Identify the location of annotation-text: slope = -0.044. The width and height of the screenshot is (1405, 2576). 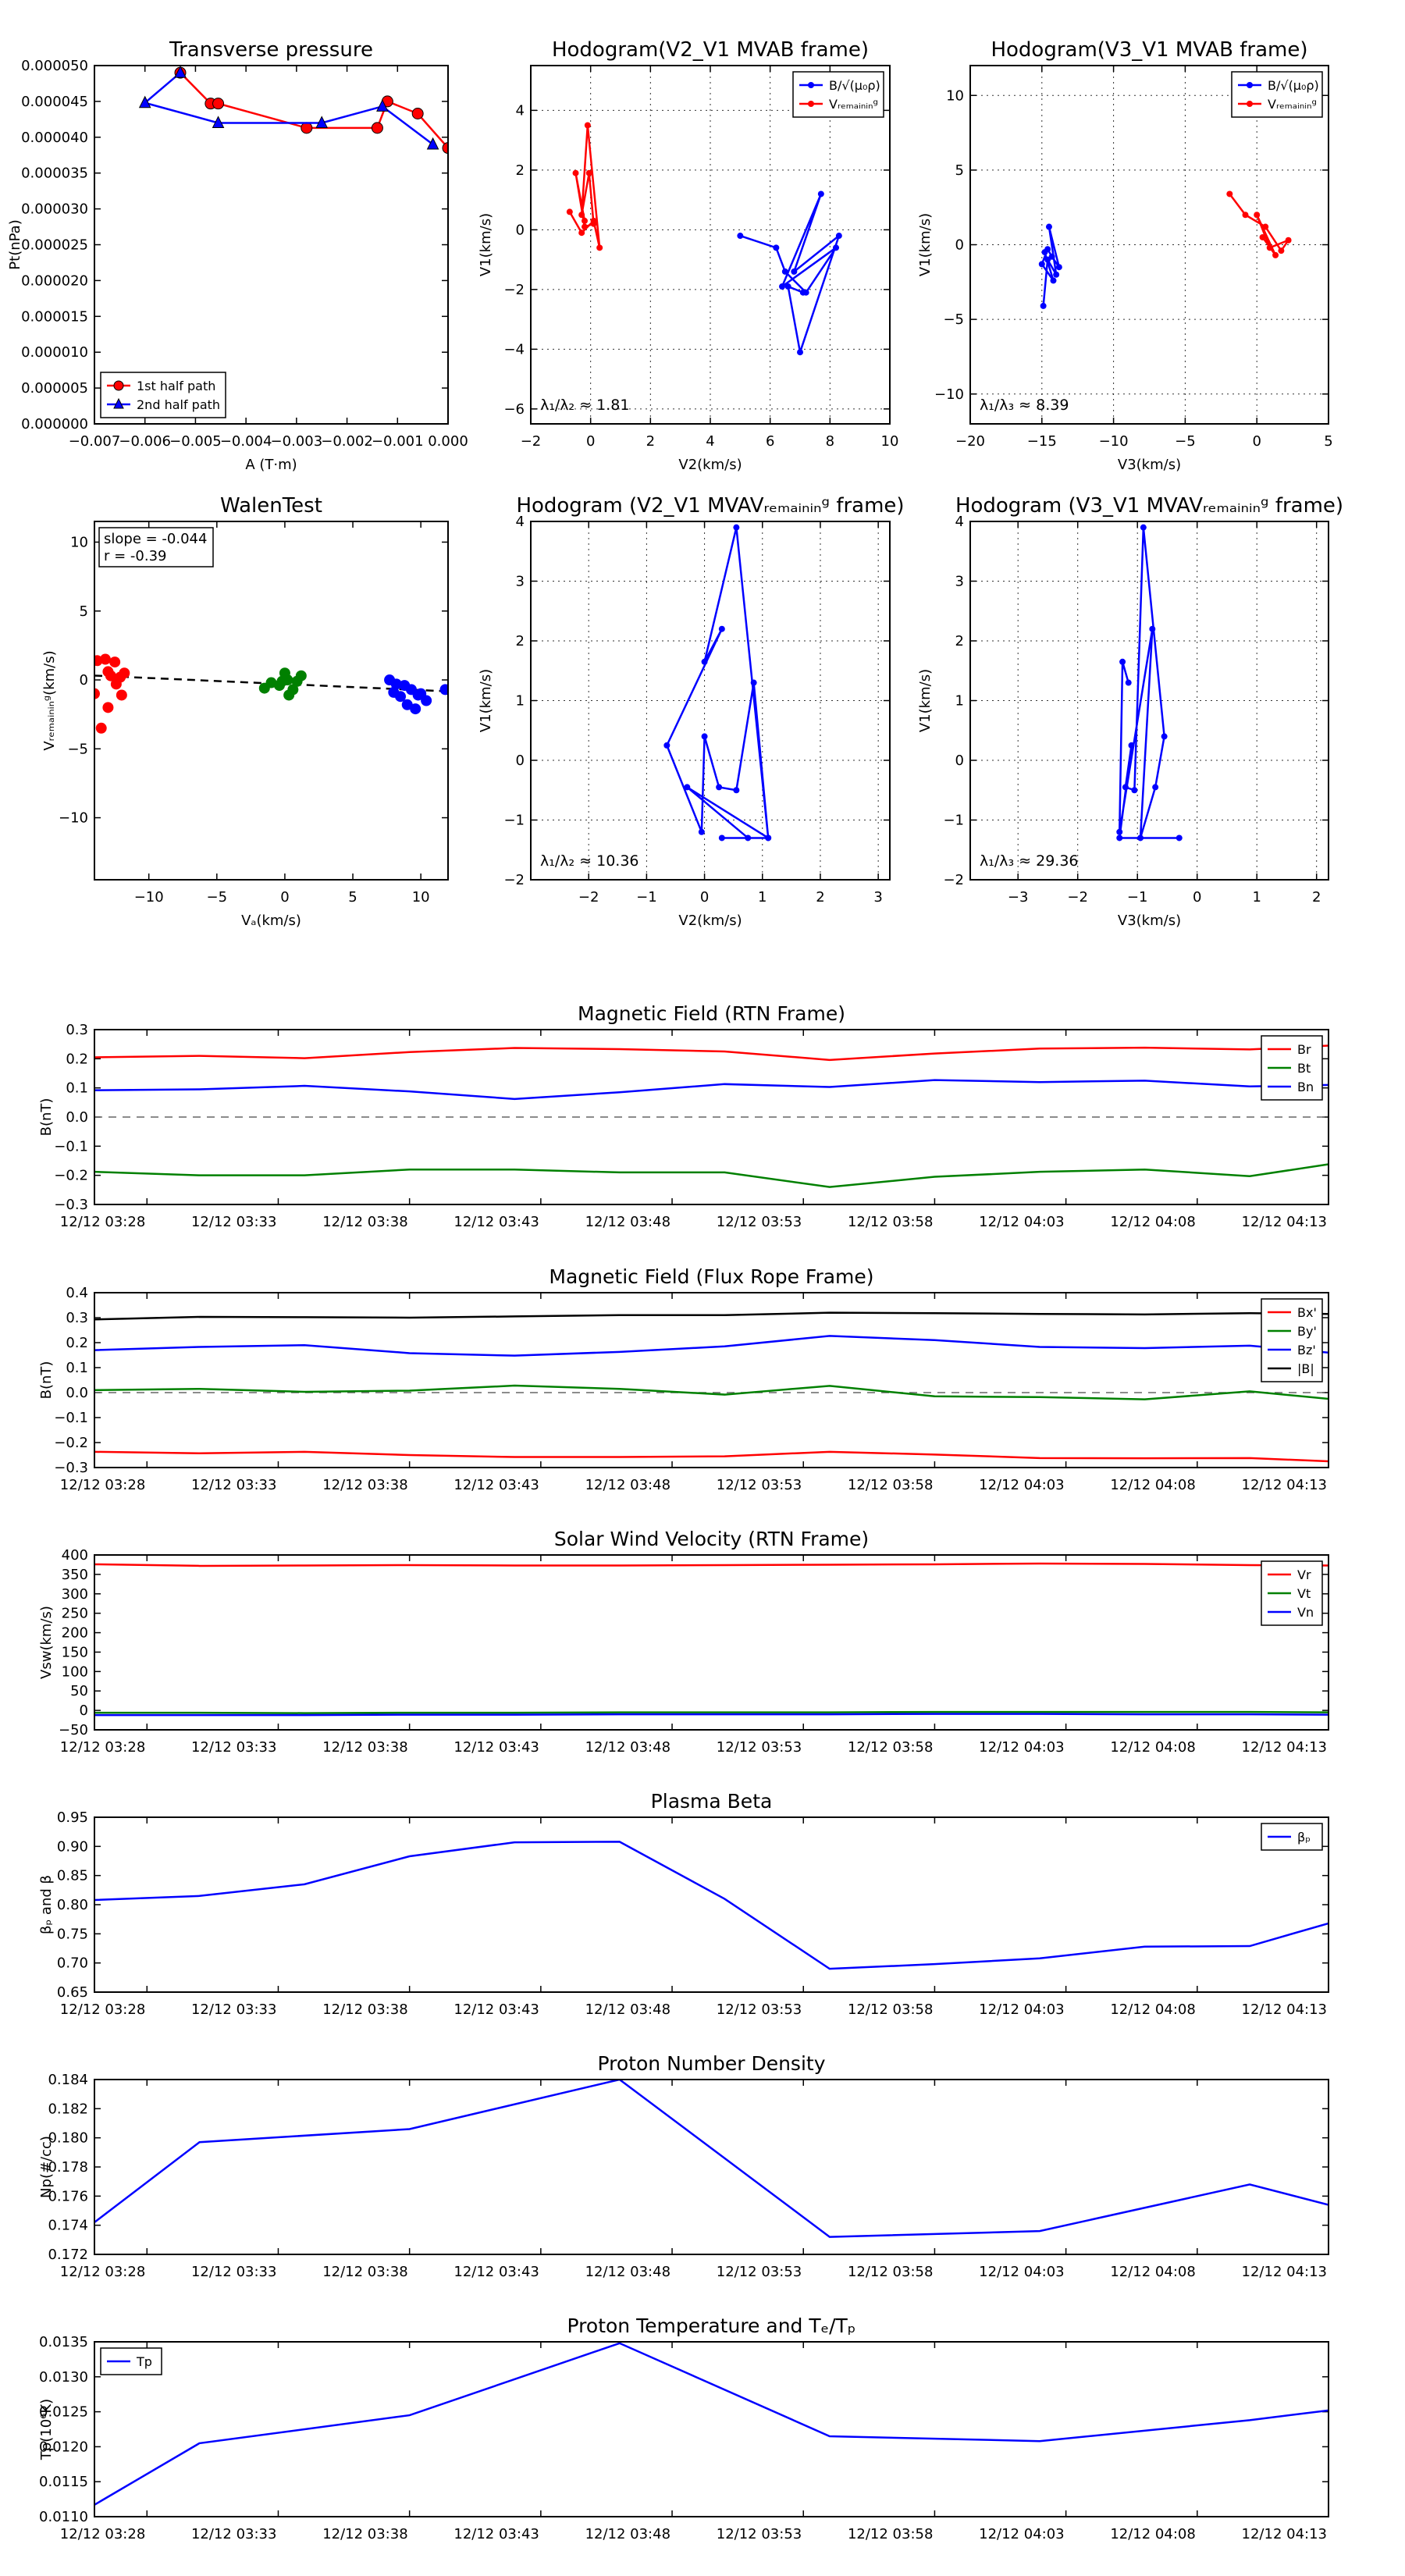
(155, 539).